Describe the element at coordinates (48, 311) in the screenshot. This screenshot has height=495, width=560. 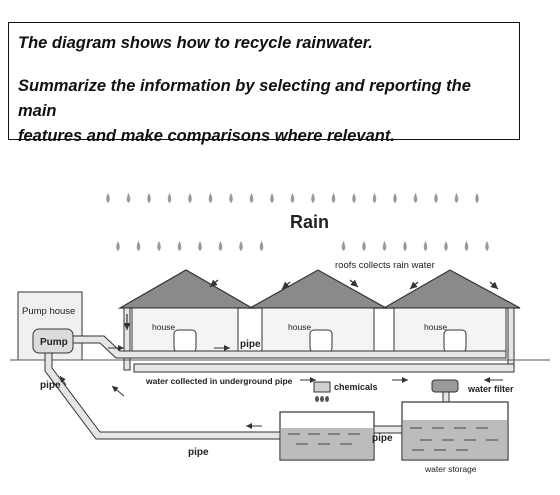
I see `pump-house-label: Pump house` at that location.